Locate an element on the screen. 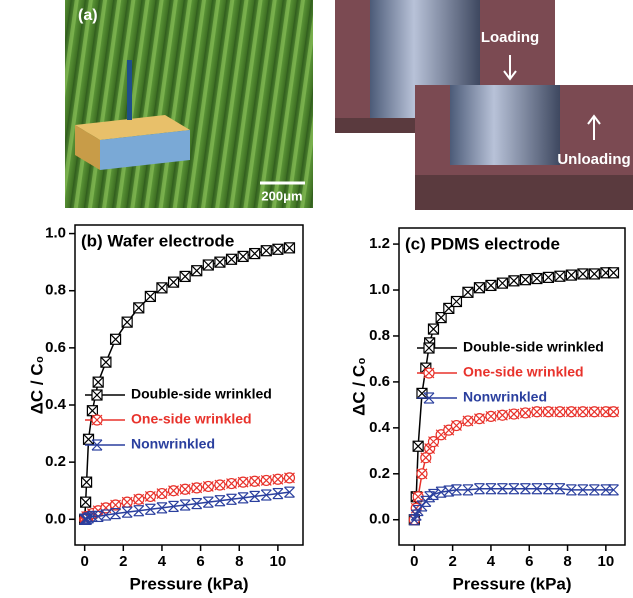  y-tick-label: 0.6 is located at coordinates (379, 381).